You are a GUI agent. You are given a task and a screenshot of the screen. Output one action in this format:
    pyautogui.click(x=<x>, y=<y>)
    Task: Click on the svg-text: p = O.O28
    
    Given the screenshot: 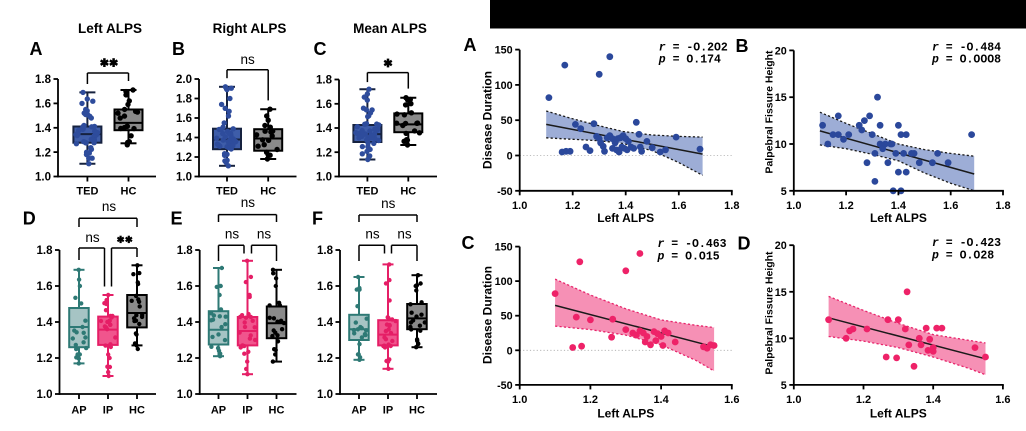 What is the action you would take?
    pyautogui.click(x=962, y=255)
    